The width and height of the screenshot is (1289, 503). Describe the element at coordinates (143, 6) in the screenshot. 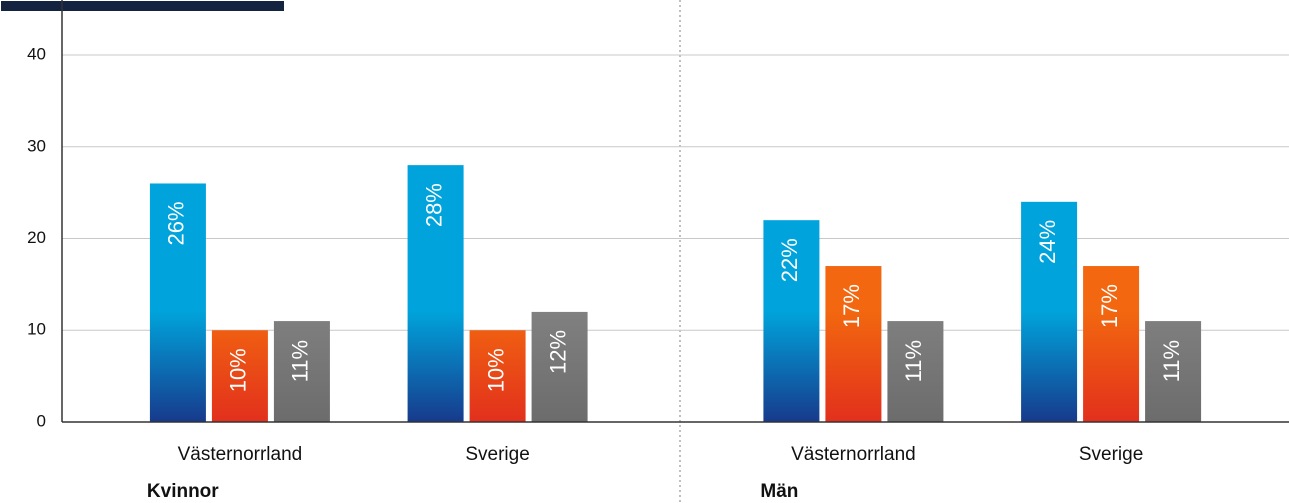

I see `header-box` at that location.